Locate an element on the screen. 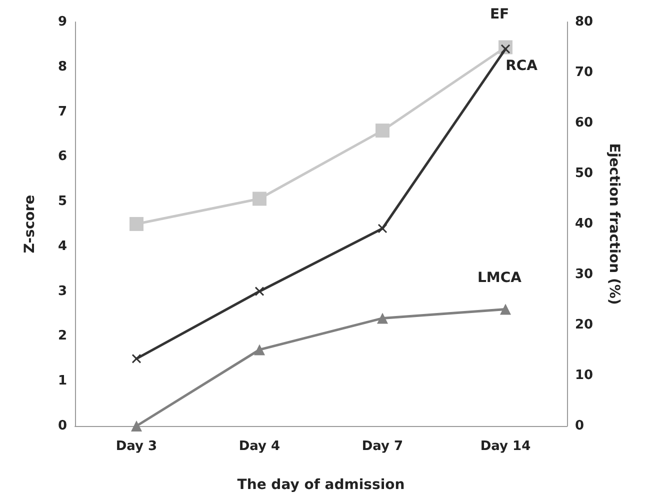  y-tick-label: 3 is located at coordinates (62, 291).